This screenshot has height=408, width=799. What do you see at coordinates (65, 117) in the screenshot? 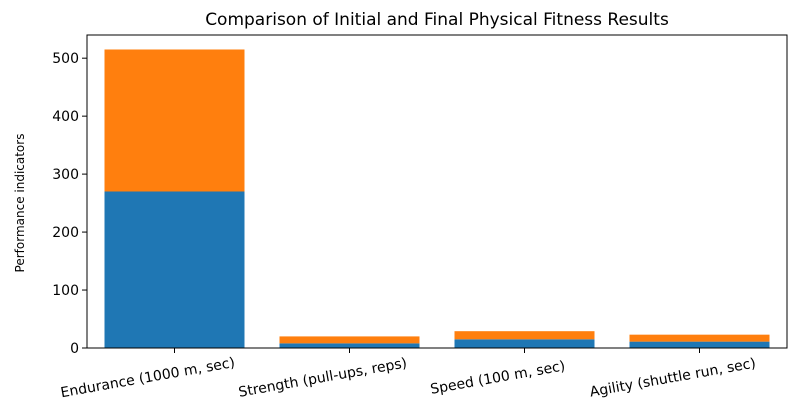
I see `y-tick-label: 400` at bounding box center [65, 117].